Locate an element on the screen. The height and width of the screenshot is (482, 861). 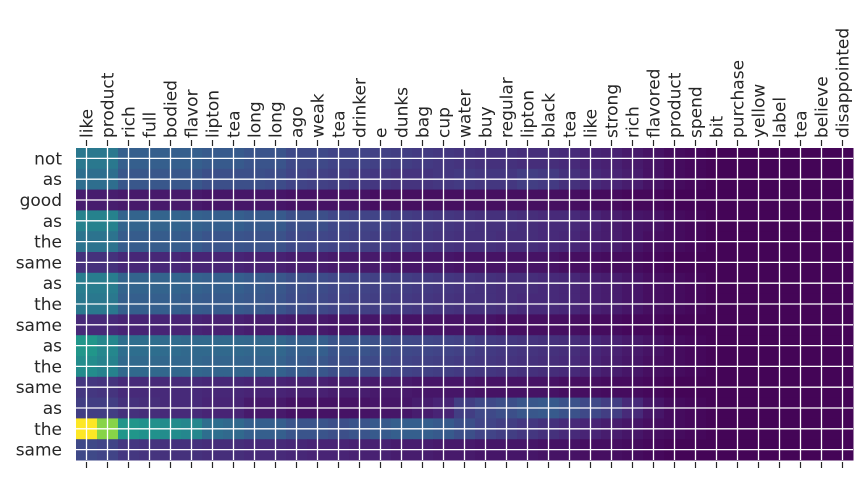
y-tick-label: not is located at coordinates (48, 159).